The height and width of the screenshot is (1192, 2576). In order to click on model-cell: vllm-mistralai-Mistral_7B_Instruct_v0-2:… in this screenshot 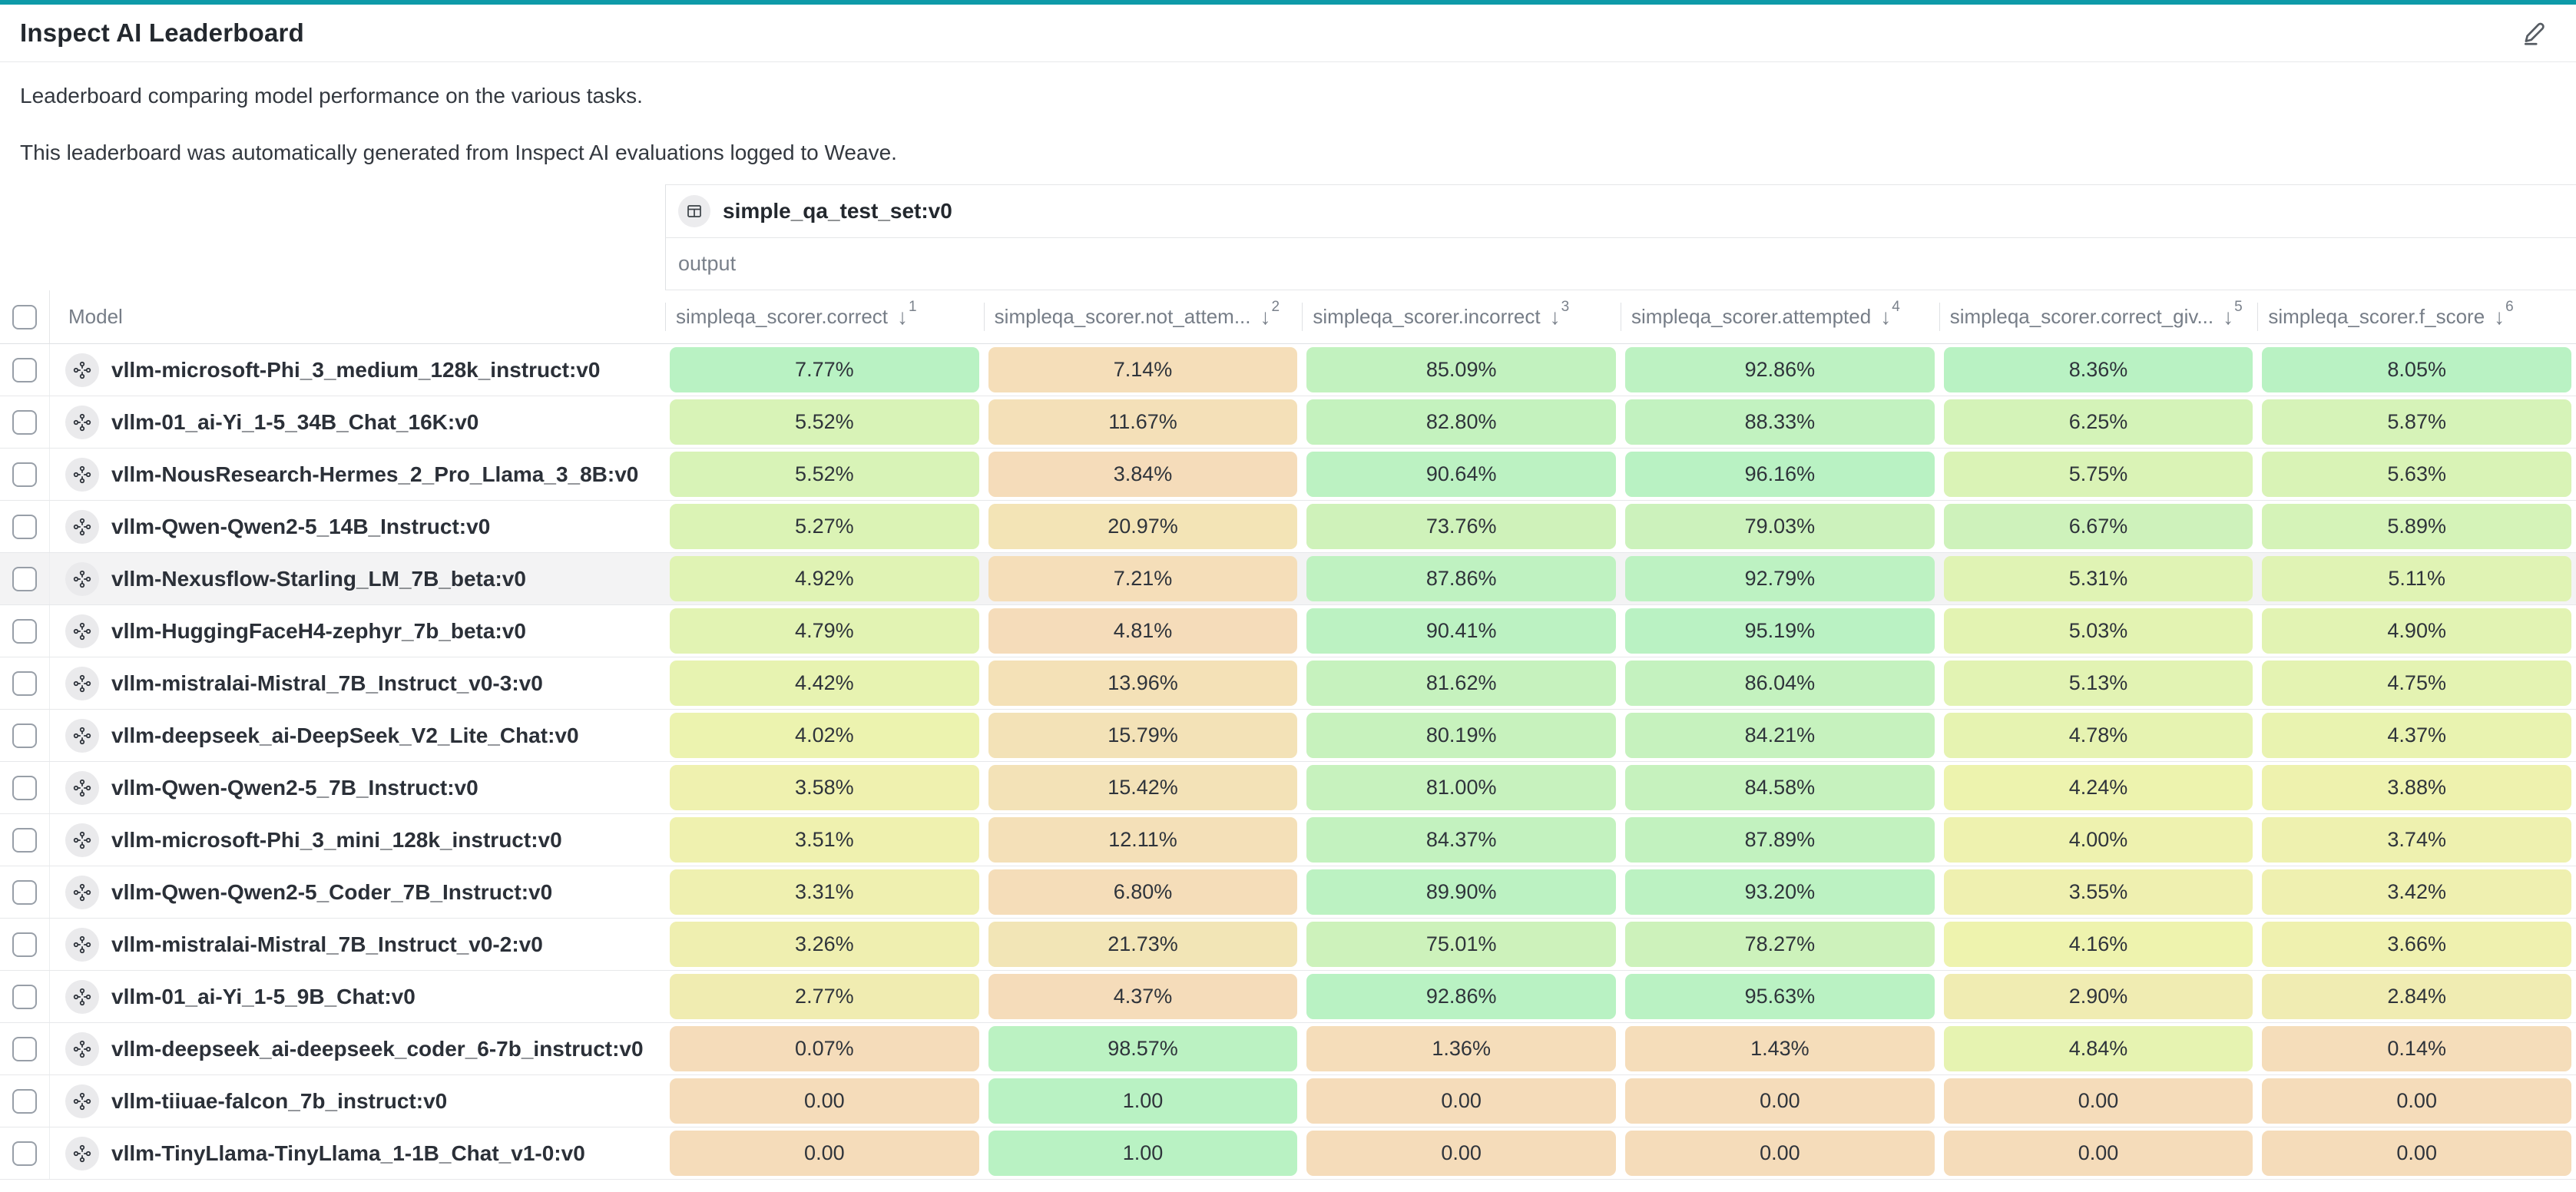, I will do `click(357, 944)`.